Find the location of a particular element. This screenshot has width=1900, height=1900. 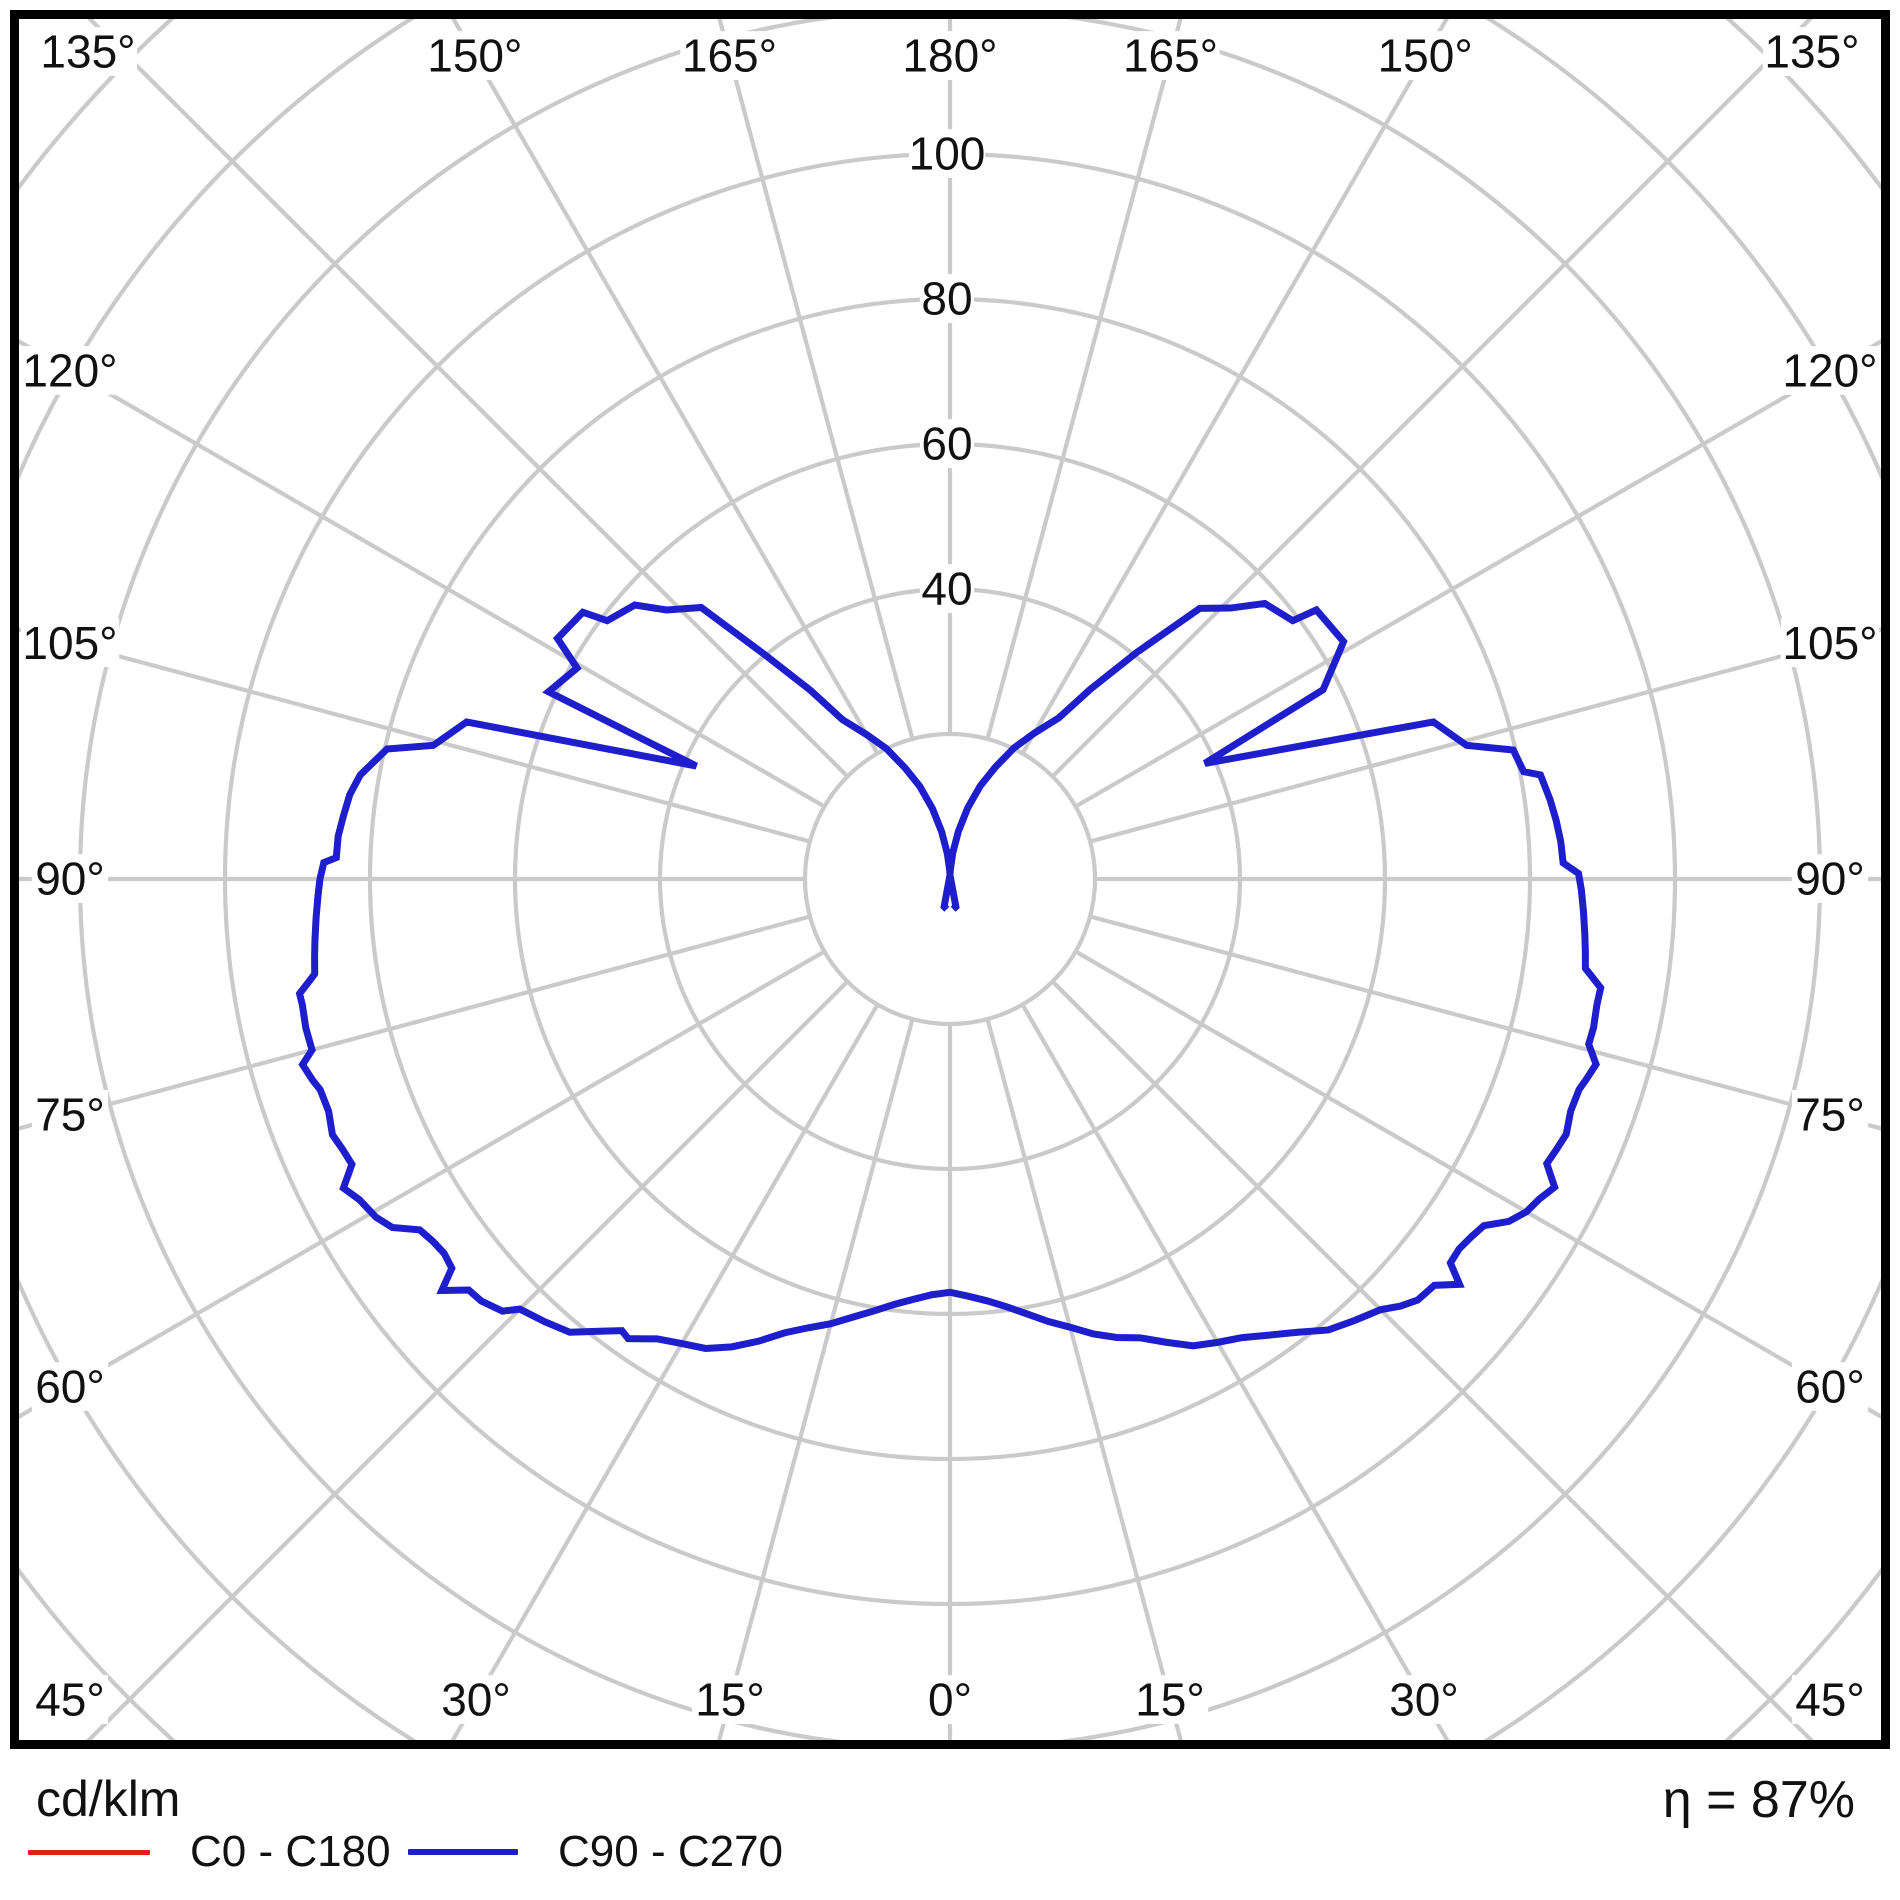

angle-label-165-left: 165° is located at coordinates (729, 56).